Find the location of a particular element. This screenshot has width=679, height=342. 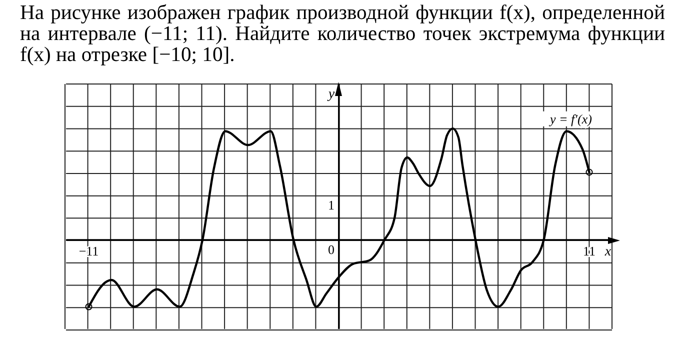

x-axis-title: x is located at coordinates (608, 252).